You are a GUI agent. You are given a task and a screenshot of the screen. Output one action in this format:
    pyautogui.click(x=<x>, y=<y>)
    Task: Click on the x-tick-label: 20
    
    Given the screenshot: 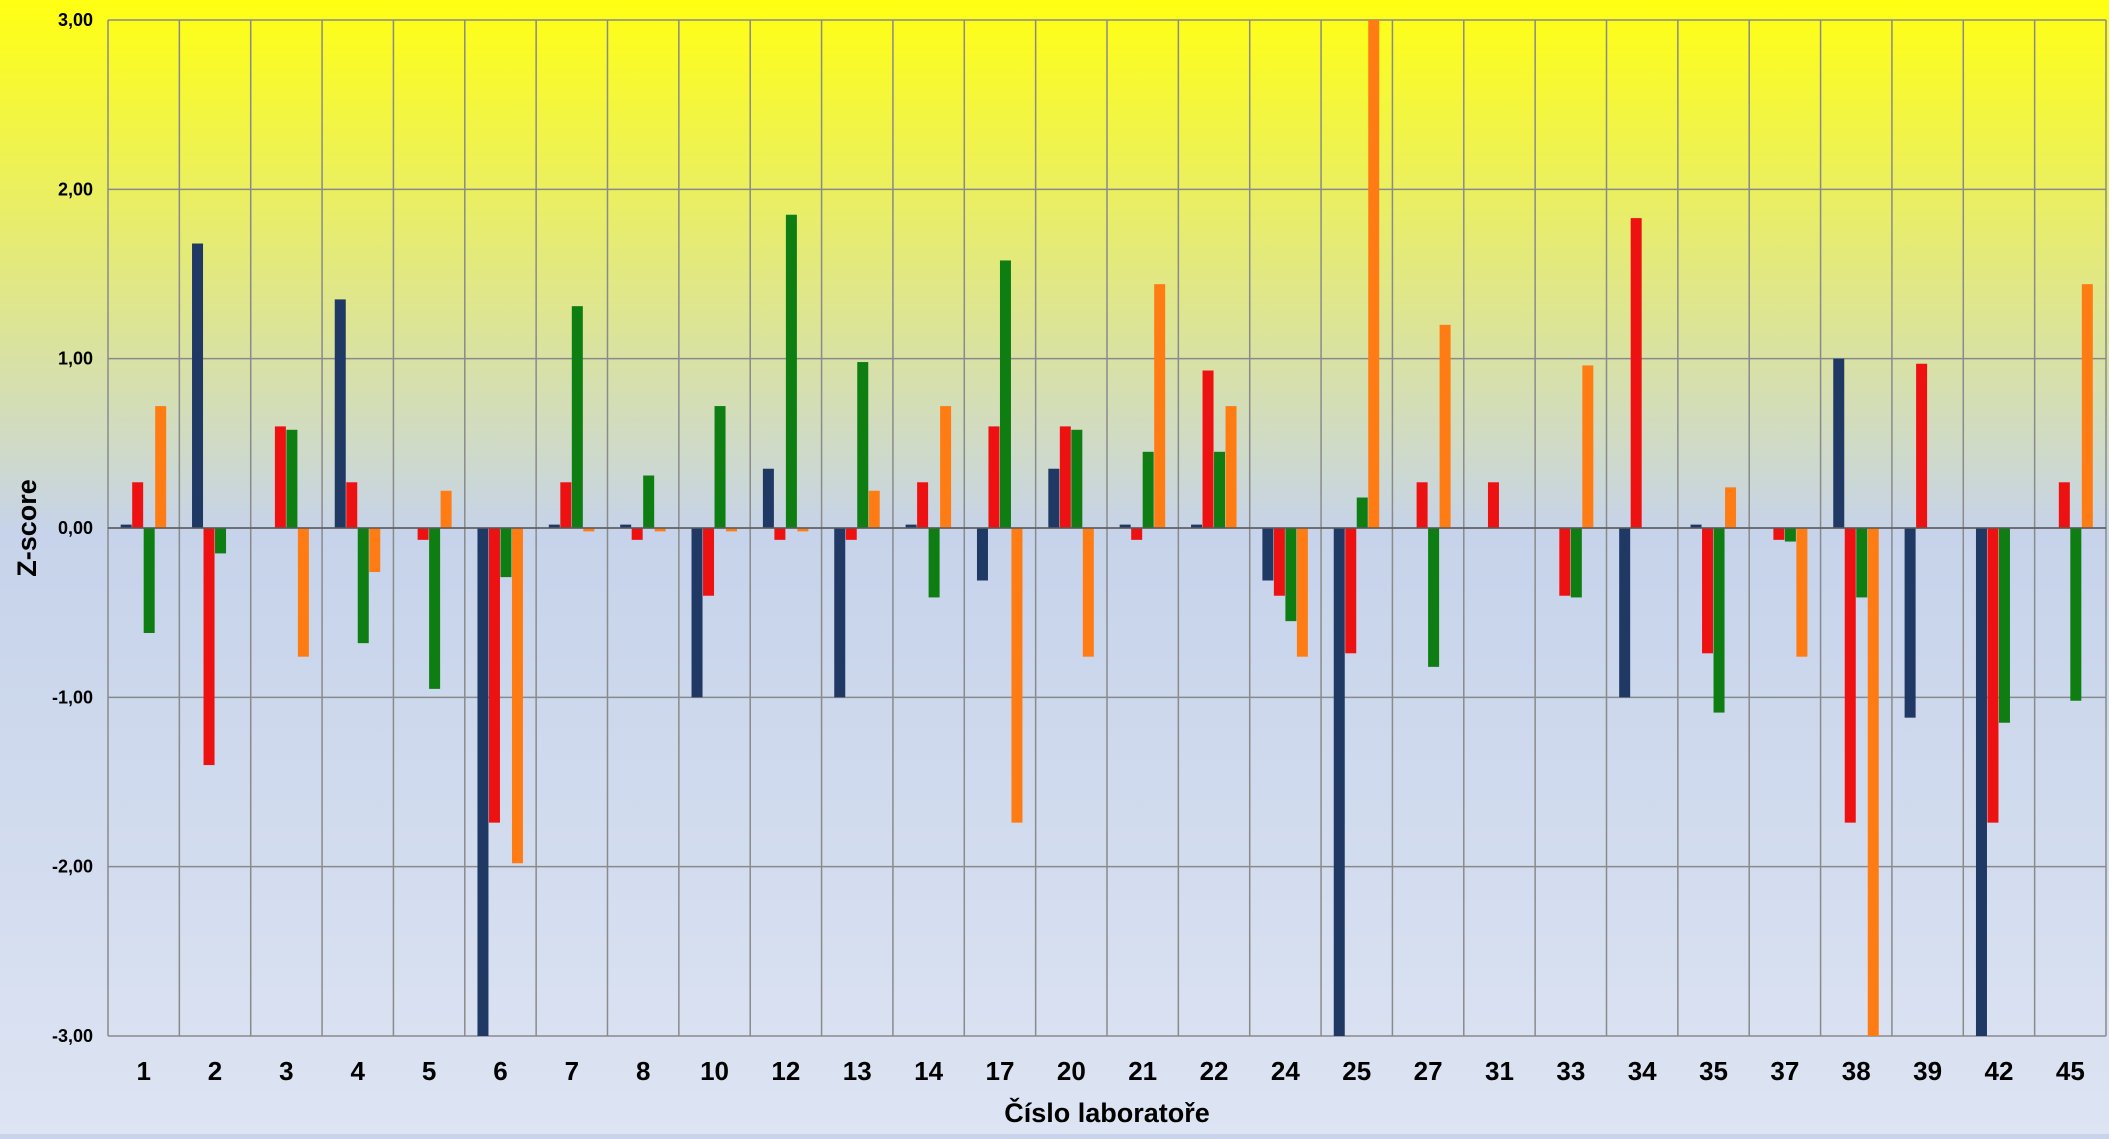 What is the action you would take?
    pyautogui.click(x=1071, y=1071)
    